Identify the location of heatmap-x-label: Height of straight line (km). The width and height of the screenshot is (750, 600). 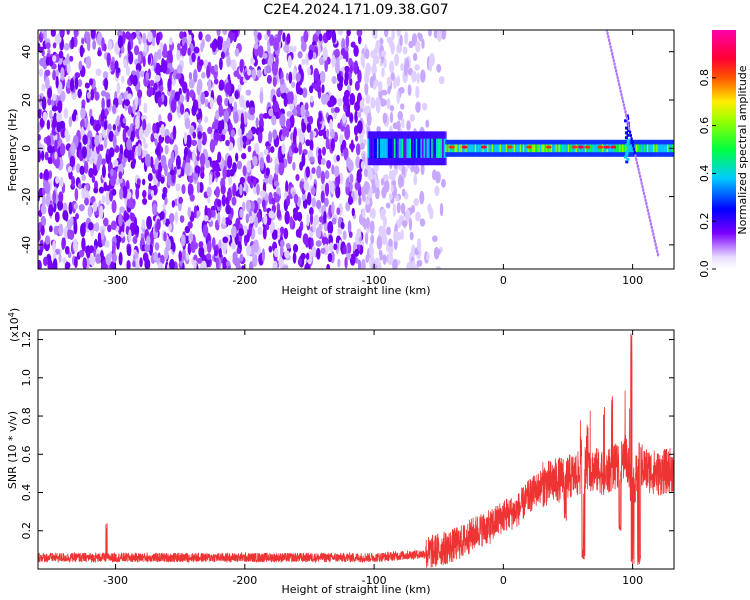
(355, 290).